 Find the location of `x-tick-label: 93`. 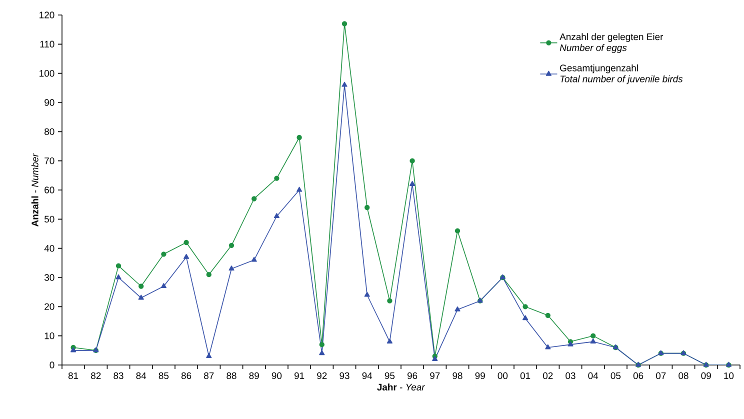

x-tick-label: 93 is located at coordinates (345, 376).